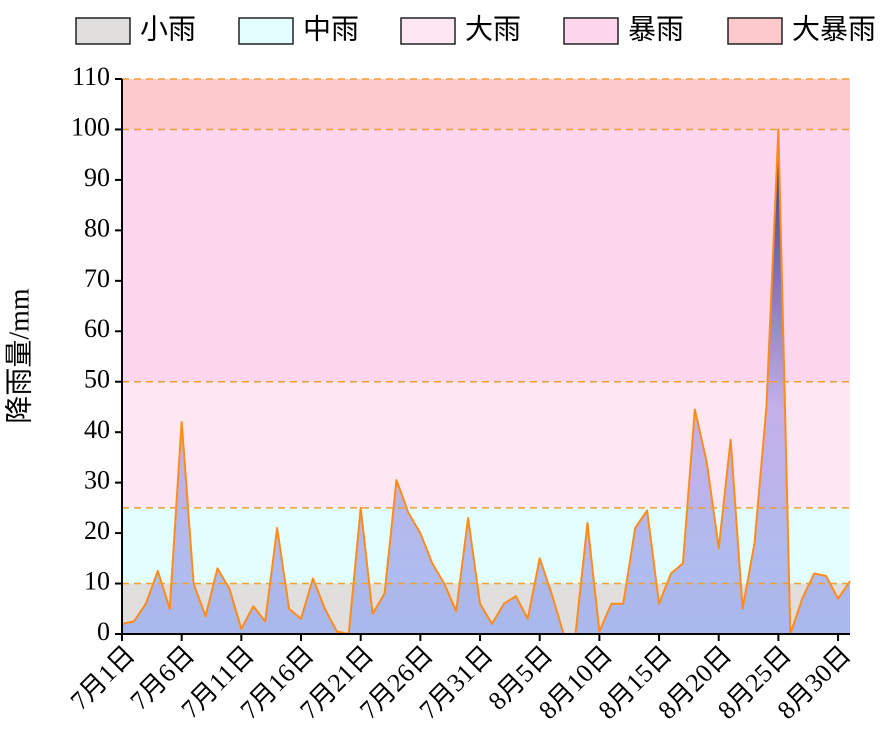 This screenshot has width=896, height=747. What do you see at coordinates (97, 278) in the screenshot?
I see `y-tick-label: 70` at bounding box center [97, 278].